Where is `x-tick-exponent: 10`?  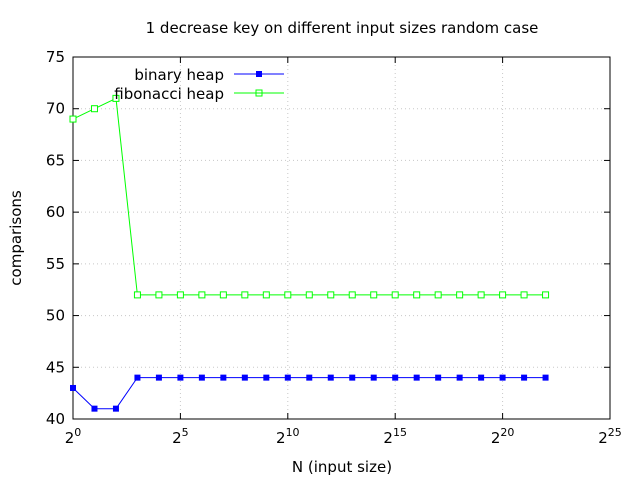
x-tick-exponent: 10 is located at coordinates (293, 432).